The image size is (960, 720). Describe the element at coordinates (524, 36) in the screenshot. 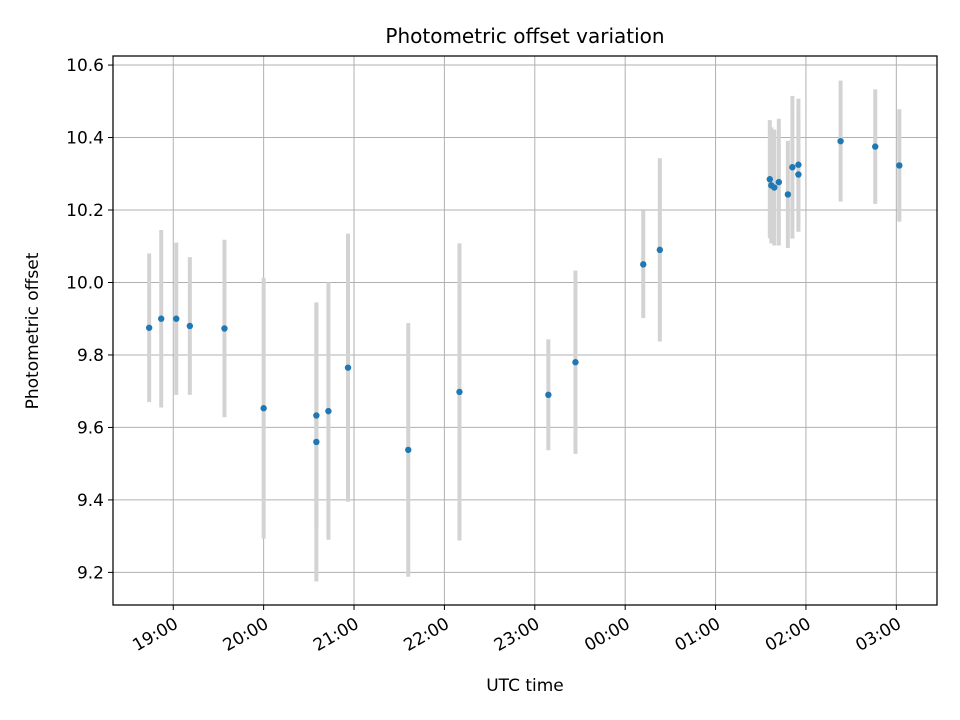

I see `chart-title: Photometric offset variation` at that location.